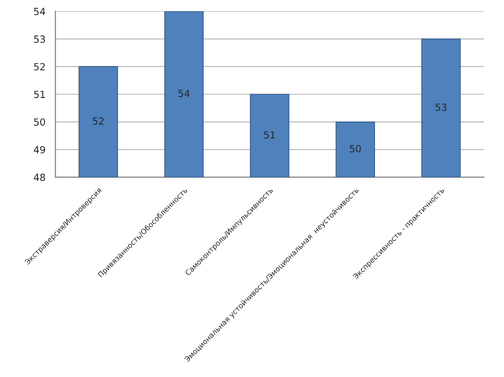 Image resolution: width=504 pixels, height=377 pixels. Describe the element at coordinates (39, 39) in the screenshot. I see `y-tick-label: 53` at that location.